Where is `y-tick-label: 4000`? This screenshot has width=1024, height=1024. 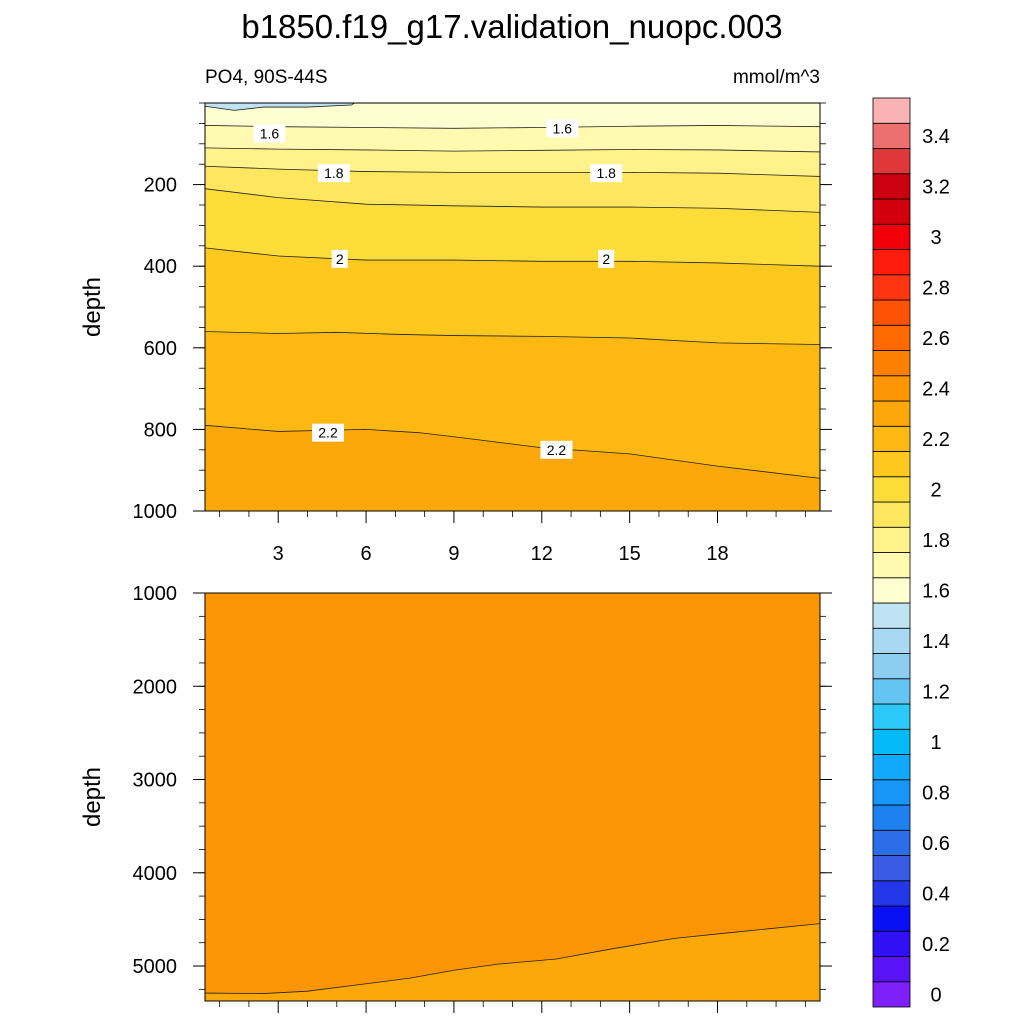
y-tick-label: 4000 is located at coordinates (155, 874).